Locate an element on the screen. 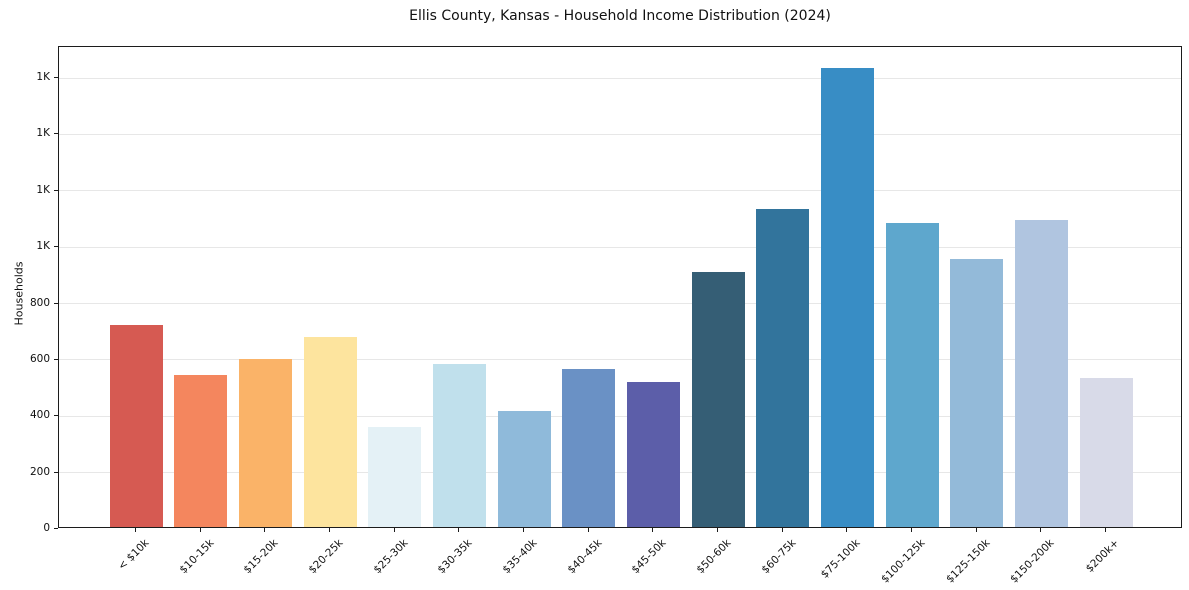  bar-$150-200k is located at coordinates (1041, 373).